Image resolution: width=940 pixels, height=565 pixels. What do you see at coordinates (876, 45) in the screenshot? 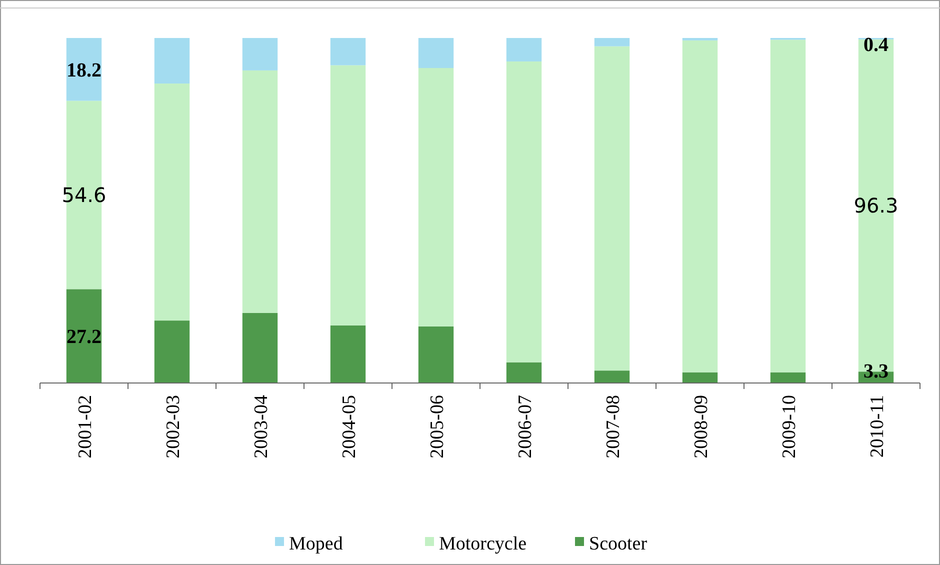
I see `data-label: 0.4` at bounding box center [876, 45].